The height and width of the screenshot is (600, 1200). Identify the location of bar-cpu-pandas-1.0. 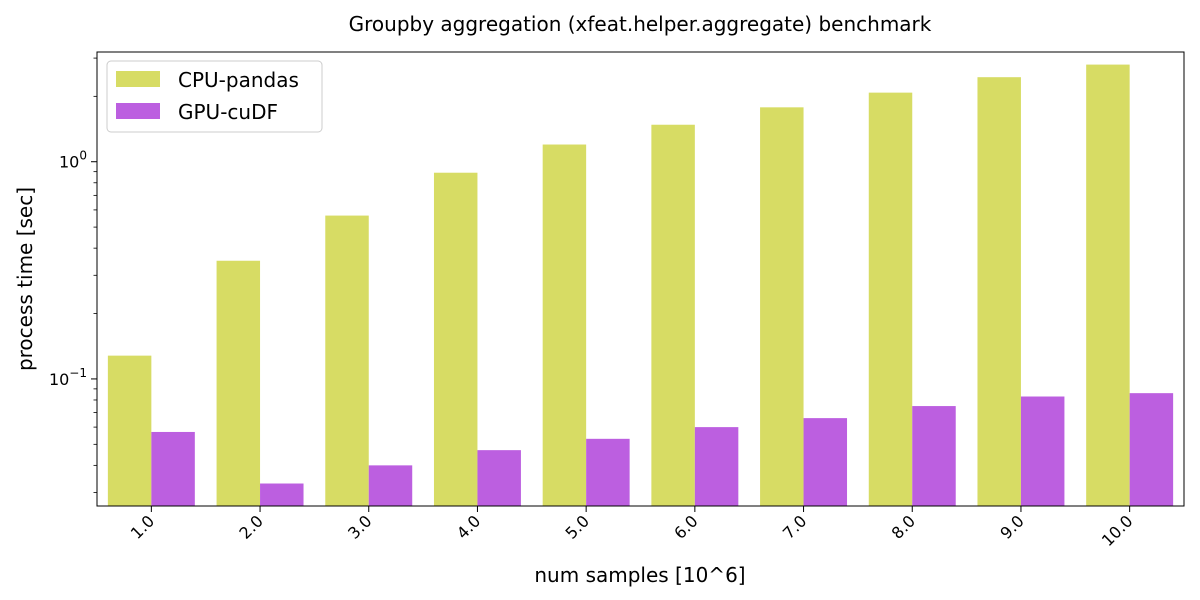
(129, 430).